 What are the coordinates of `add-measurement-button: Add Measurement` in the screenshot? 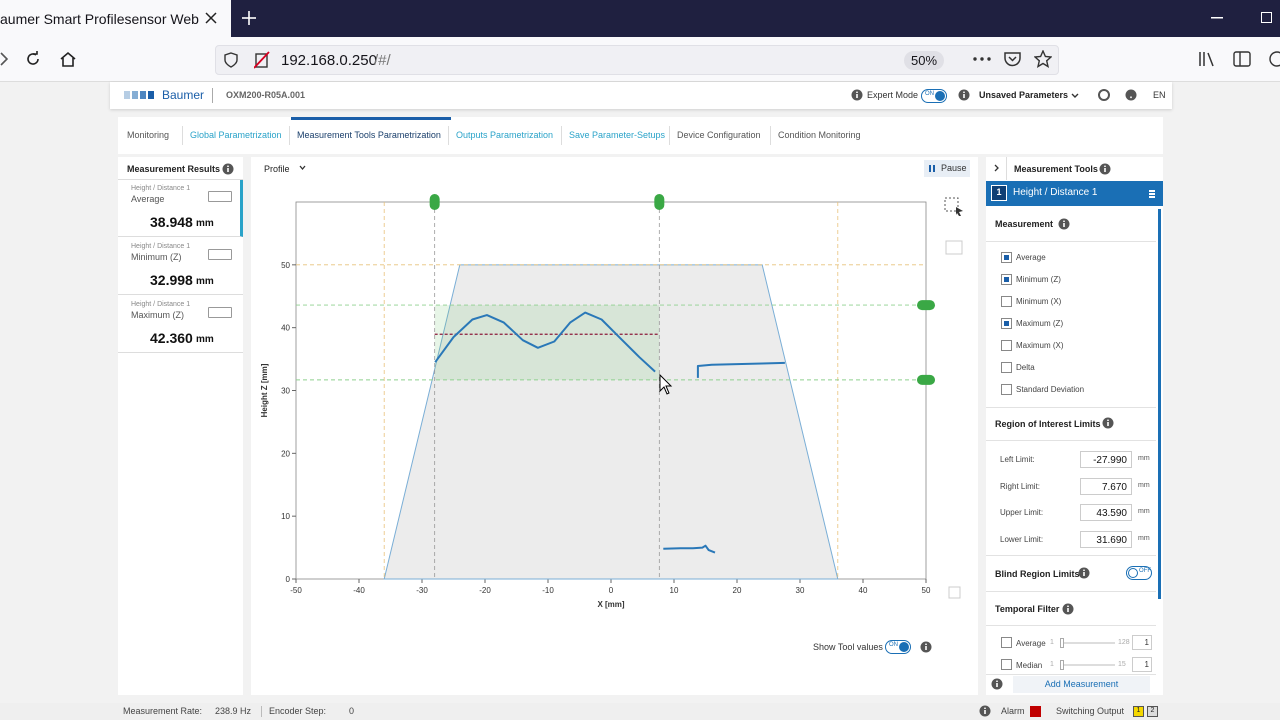 It's located at (1081, 684).